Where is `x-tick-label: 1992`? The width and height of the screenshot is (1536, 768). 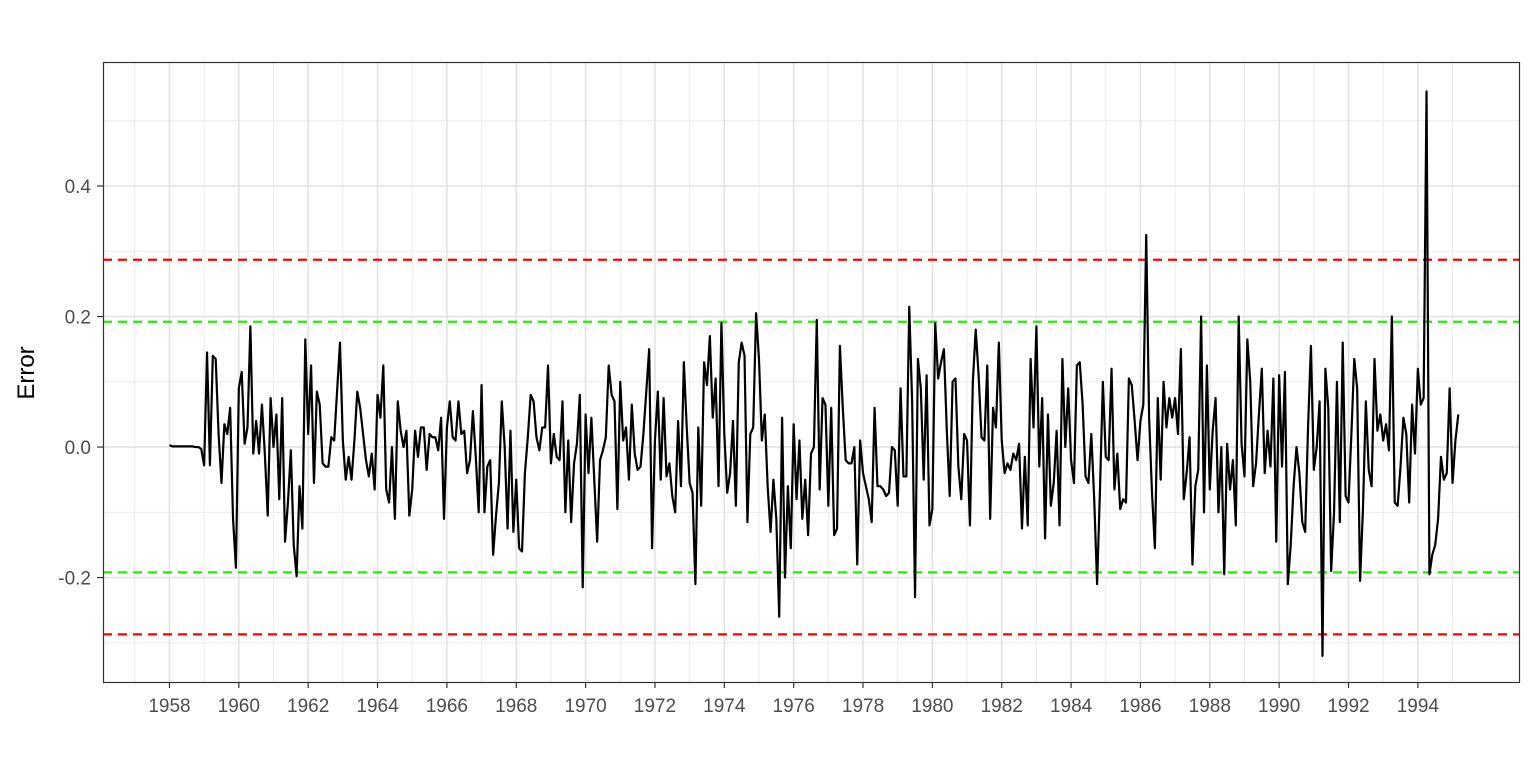 x-tick-label: 1992 is located at coordinates (1348, 706).